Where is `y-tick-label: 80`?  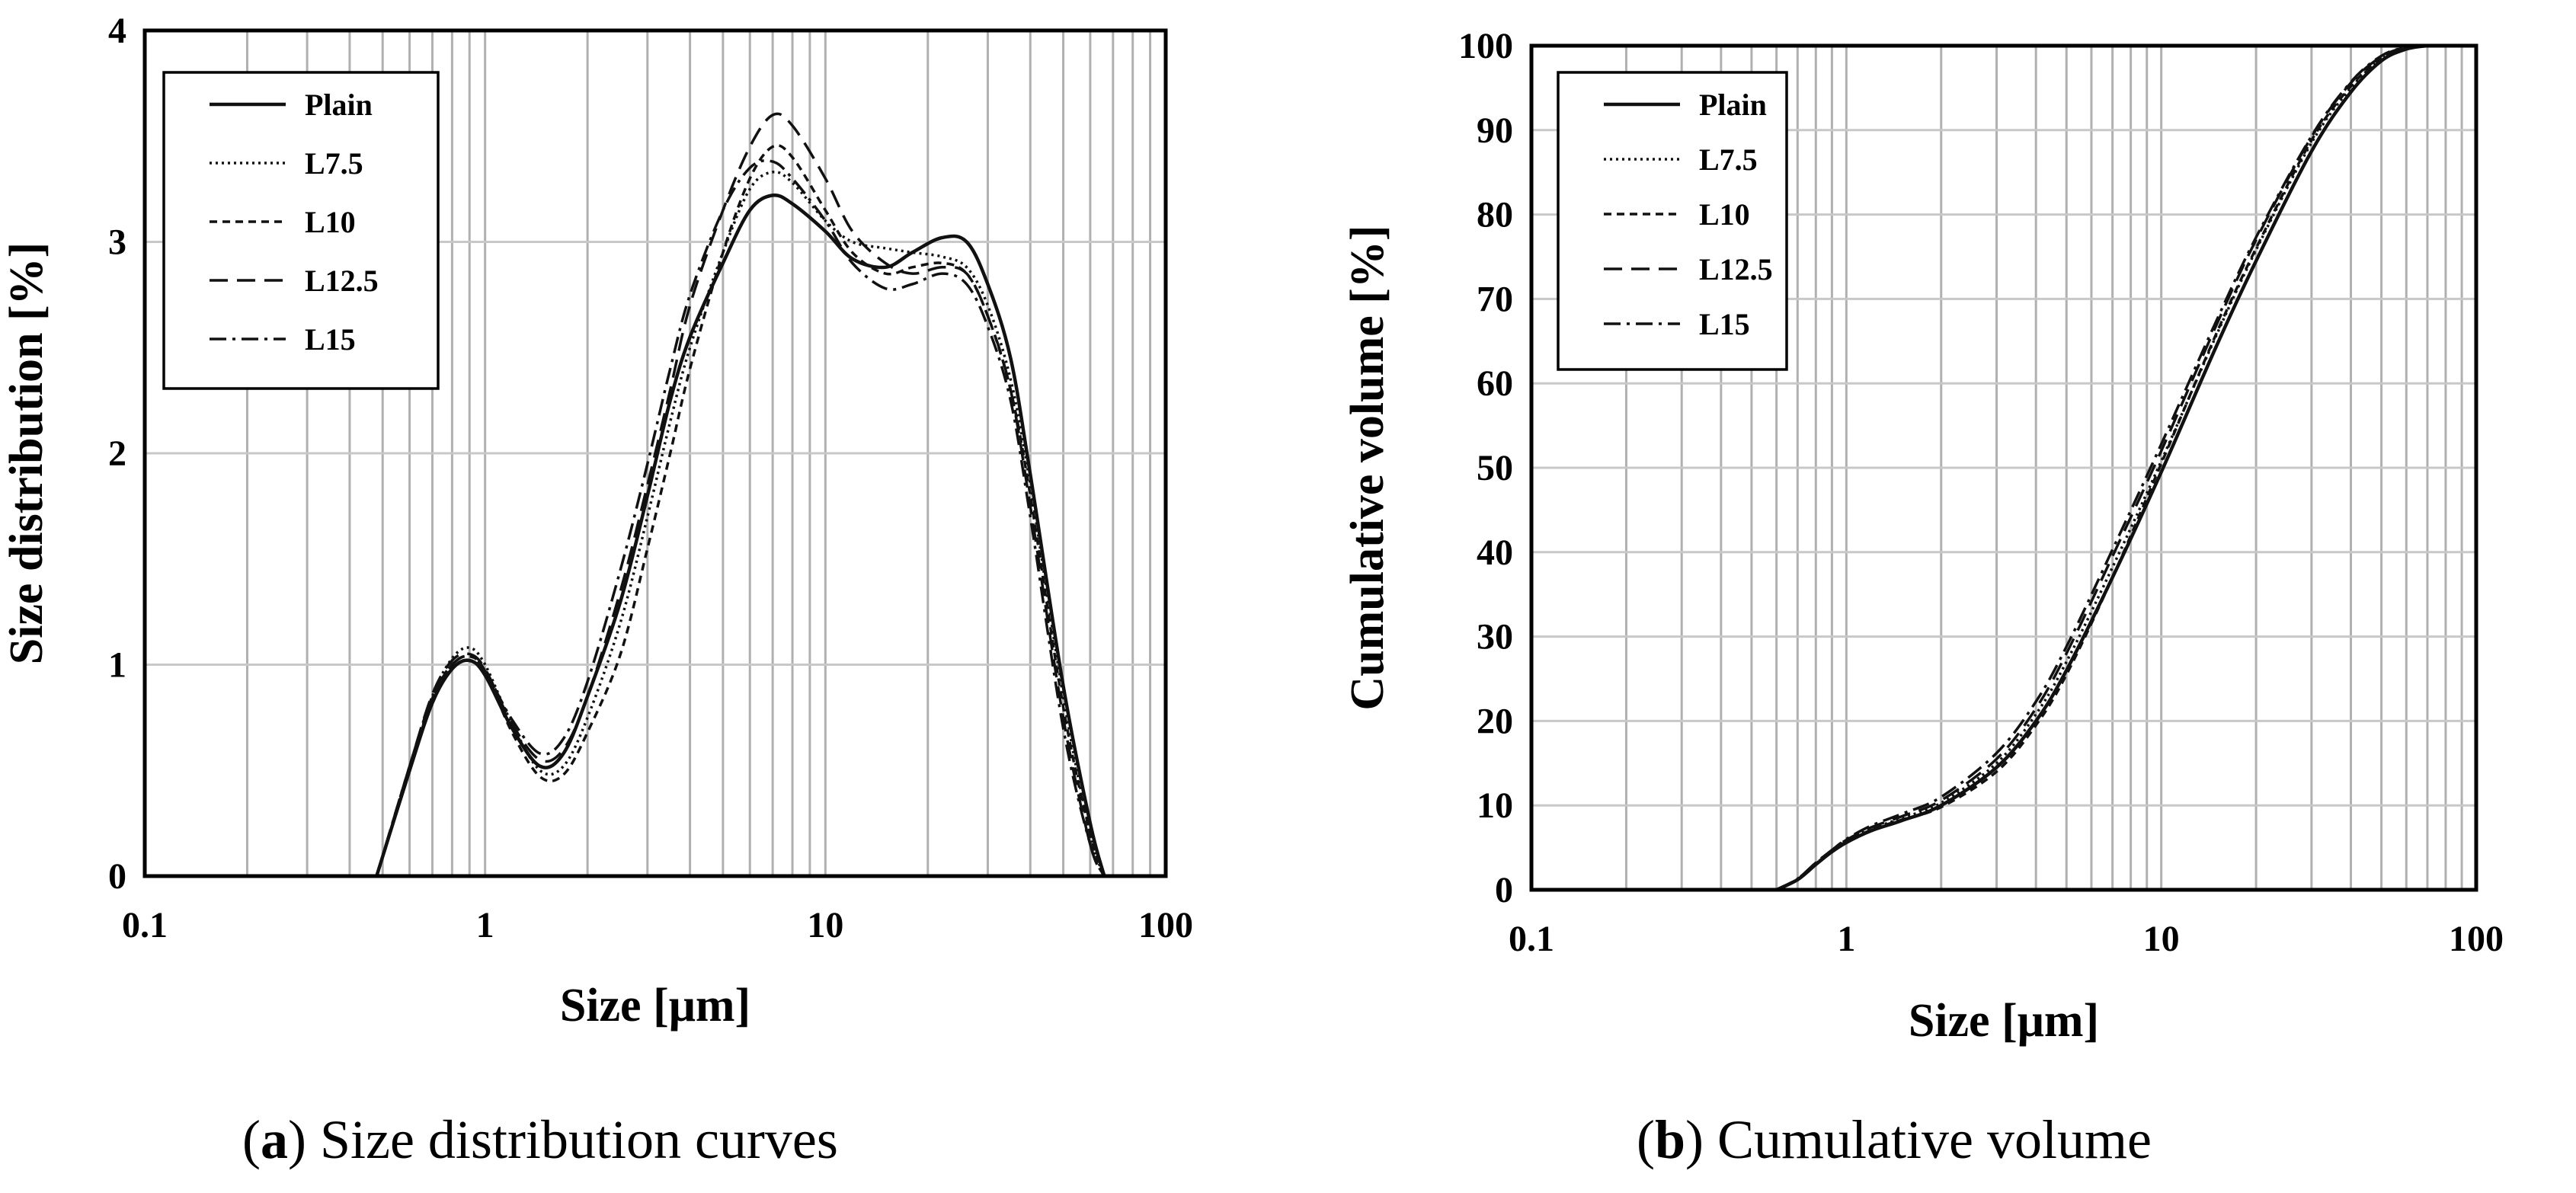 y-tick-label: 80 is located at coordinates (1495, 215).